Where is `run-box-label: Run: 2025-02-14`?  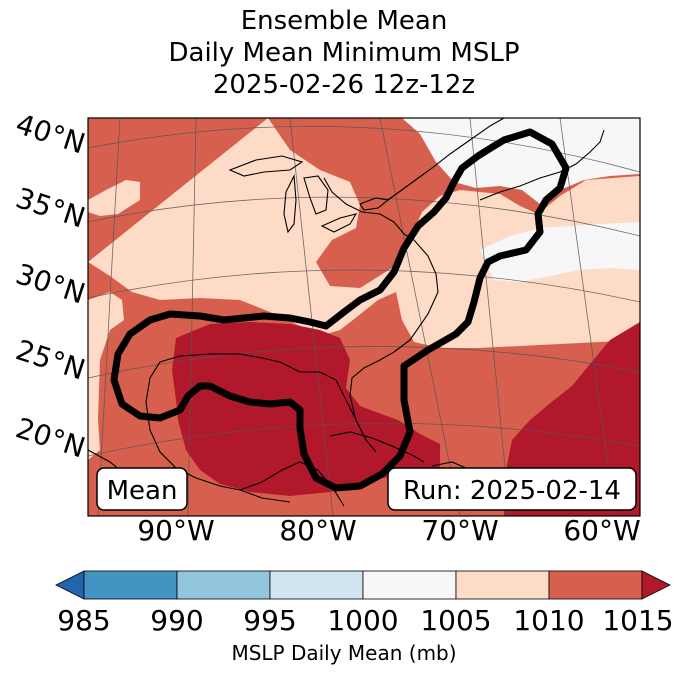 run-box-label: Run: 2025-02-14 is located at coordinates (512, 491).